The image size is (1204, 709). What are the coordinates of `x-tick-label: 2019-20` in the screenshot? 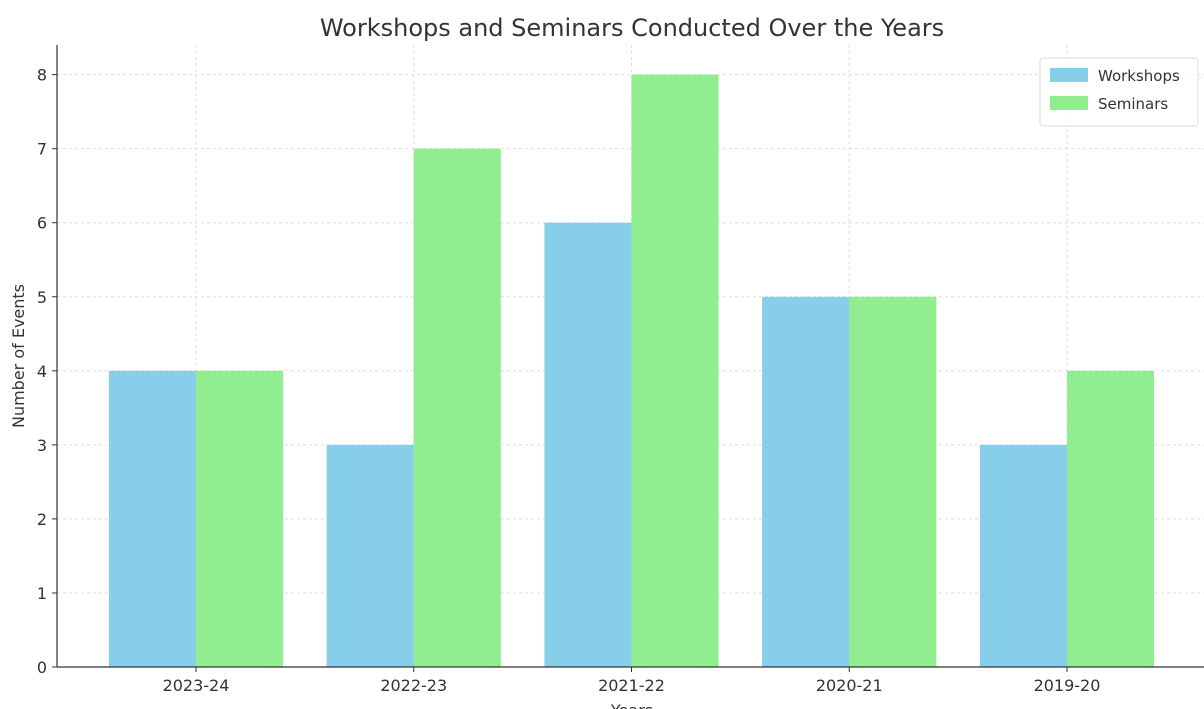 It's located at (1067, 685).